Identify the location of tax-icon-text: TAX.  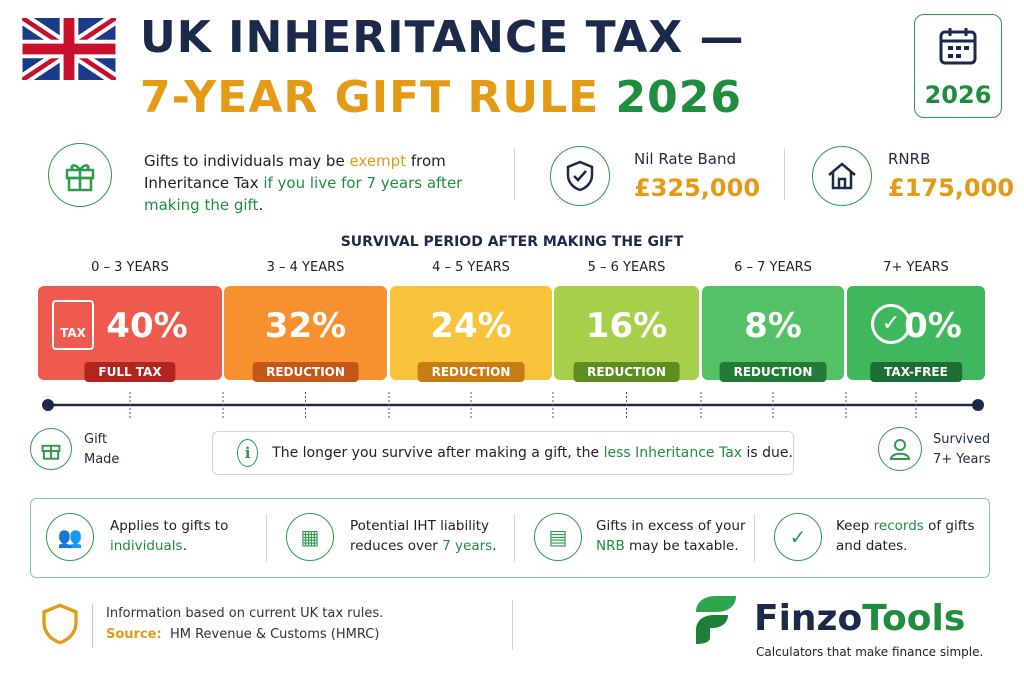
(73, 333).